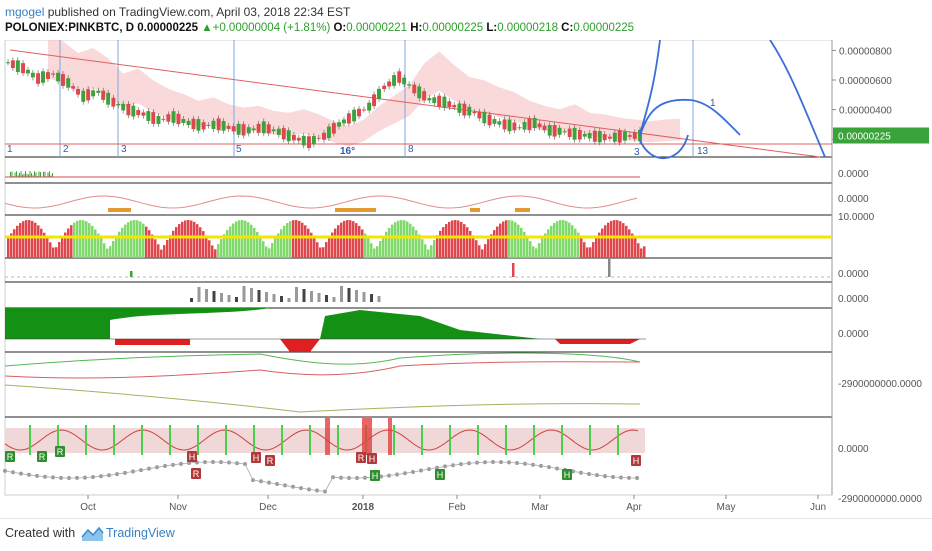 The height and width of the screenshot is (551, 932). I want to click on projection-path-right, so click(797, 99).